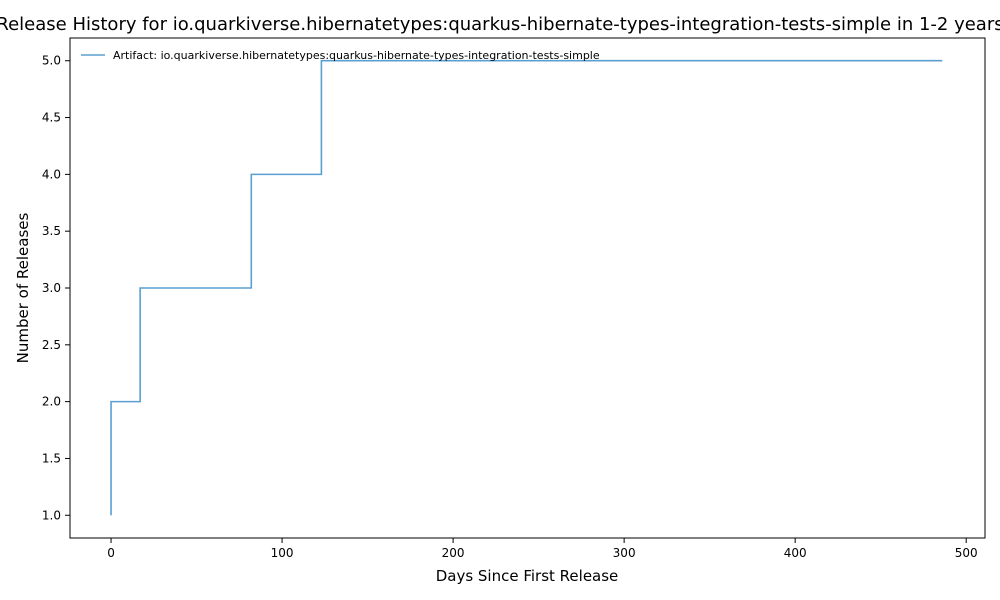 The image size is (1000, 600). Describe the element at coordinates (527, 576) in the screenshot. I see `x-axis-label: Days Since First Release` at that location.